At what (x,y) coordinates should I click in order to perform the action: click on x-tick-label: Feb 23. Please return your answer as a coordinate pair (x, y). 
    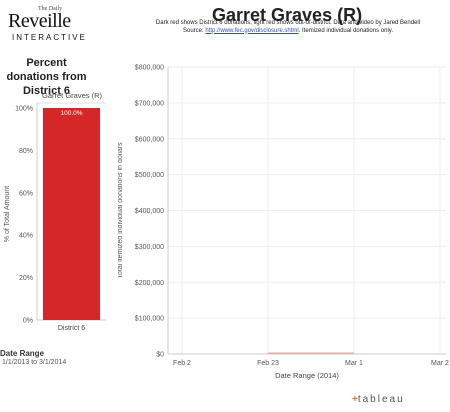
    Looking at the image, I should click on (268, 363).